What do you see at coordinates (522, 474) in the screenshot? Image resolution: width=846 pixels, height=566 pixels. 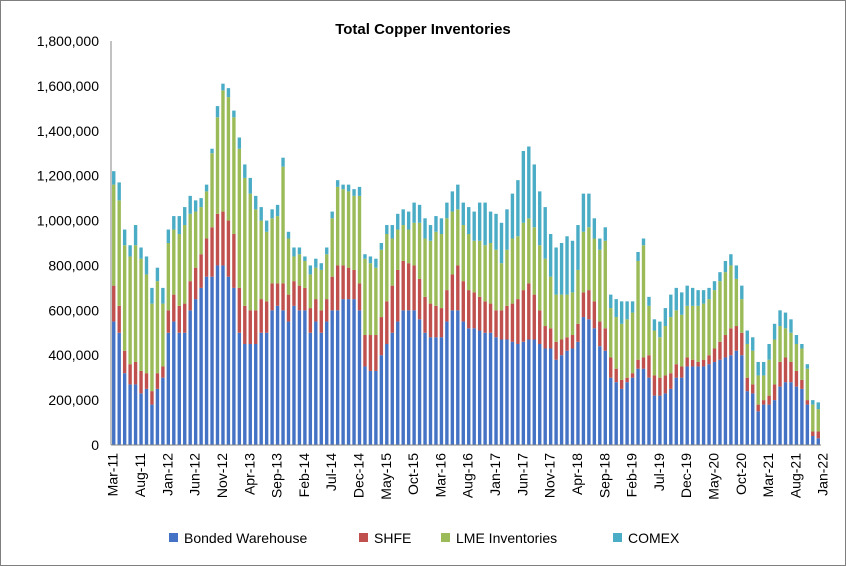 I see `x-tick-label: Jun-17` at bounding box center [522, 474].